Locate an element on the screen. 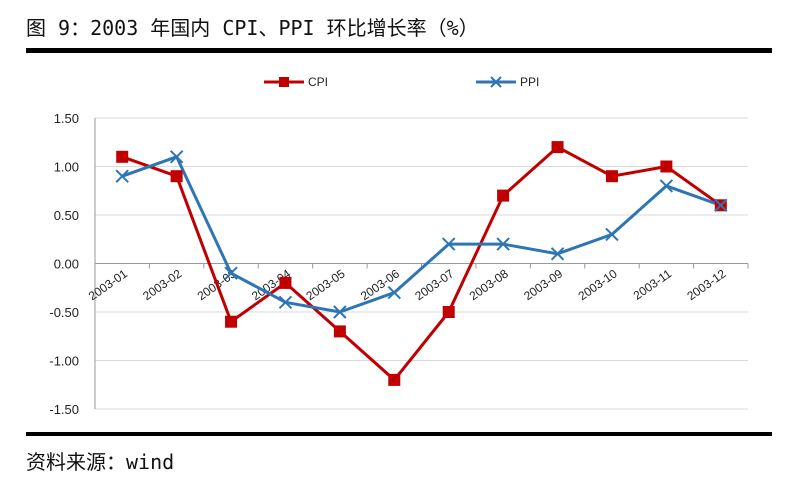 Image resolution: width=794 pixels, height=484 pixels. x-tick-label: 2003-08 is located at coordinates (489, 284).